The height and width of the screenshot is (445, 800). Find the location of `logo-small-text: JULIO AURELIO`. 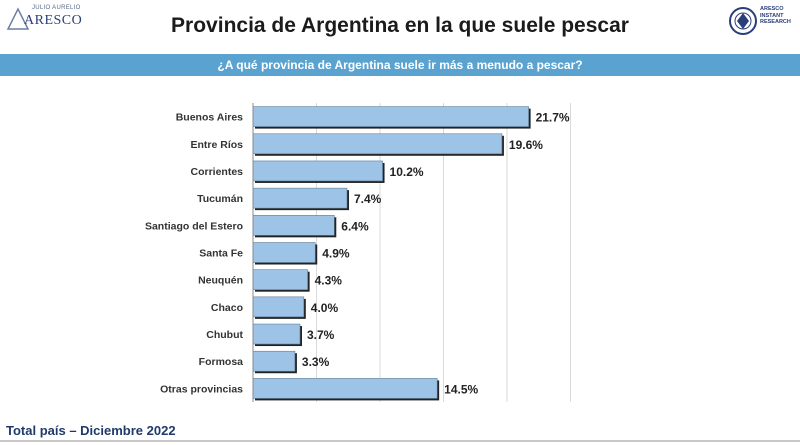

logo-small-text: JULIO AURELIO is located at coordinates (56, 8).